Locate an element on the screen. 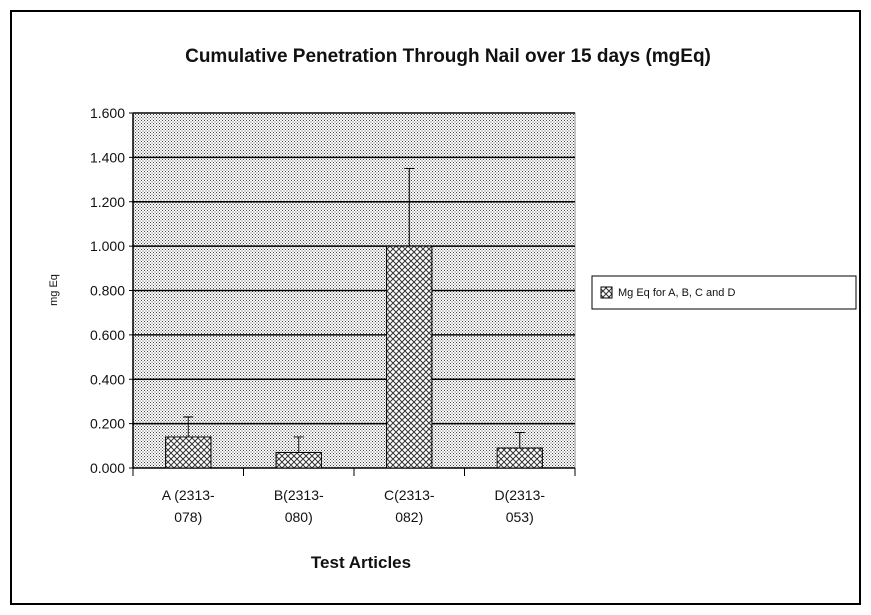 The width and height of the screenshot is (871, 615). y-tick-label: 0.600 is located at coordinates (107, 335).